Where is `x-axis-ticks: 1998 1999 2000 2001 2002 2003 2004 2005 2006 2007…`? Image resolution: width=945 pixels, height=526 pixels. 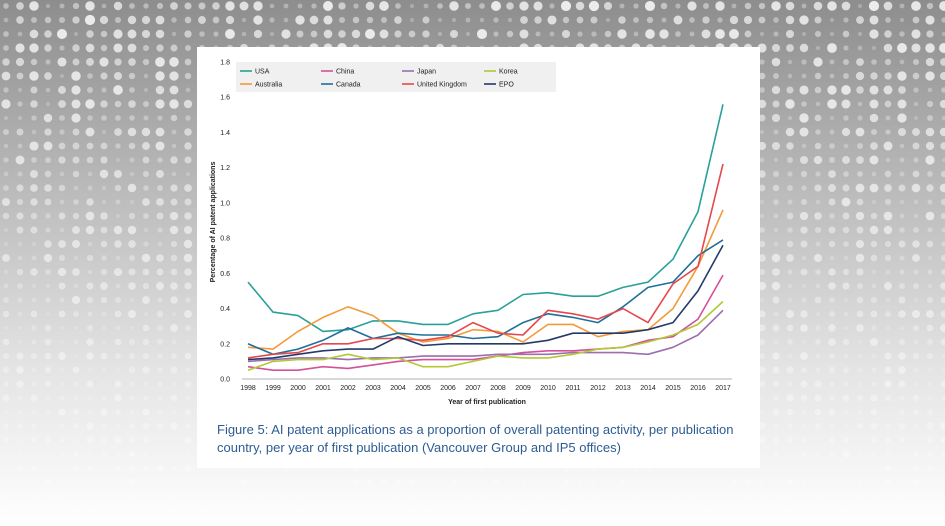
x-axis-ticks: 1998 1999 2000 2001 2002 2003 2004 2005 2006 2007… is located at coordinates (485, 388).